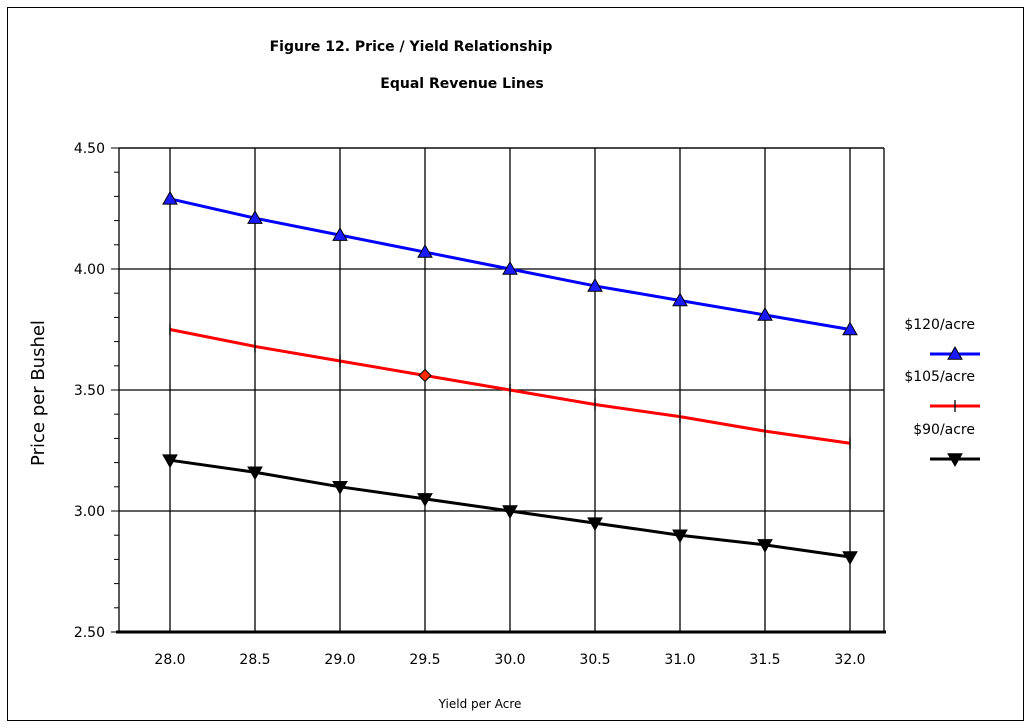 This screenshot has height=728, width=1031. Describe the element at coordinates (679, 660) in the screenshot. I see `x-tick-label: 31.0` at that location.